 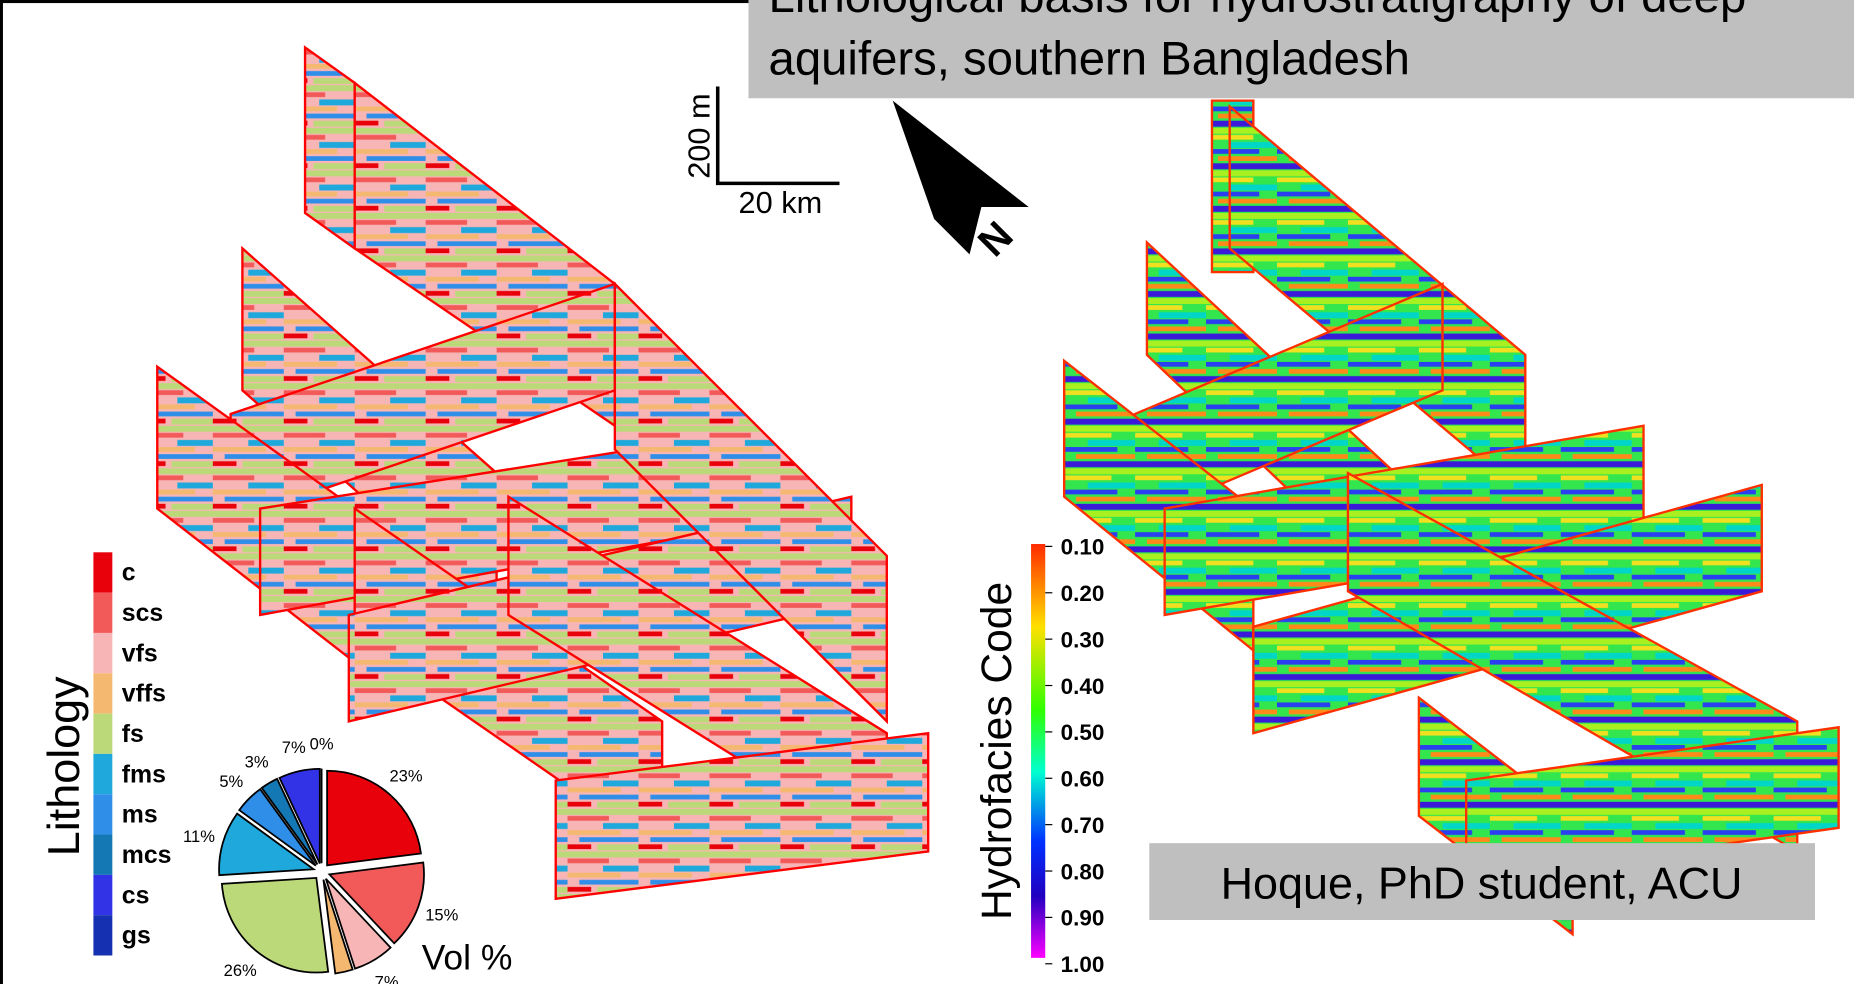 What do you see at coordinates (760, 153) in the screenshot?
I see `scale-bar: 200 m 20 km` at bounding box center [760, 153].